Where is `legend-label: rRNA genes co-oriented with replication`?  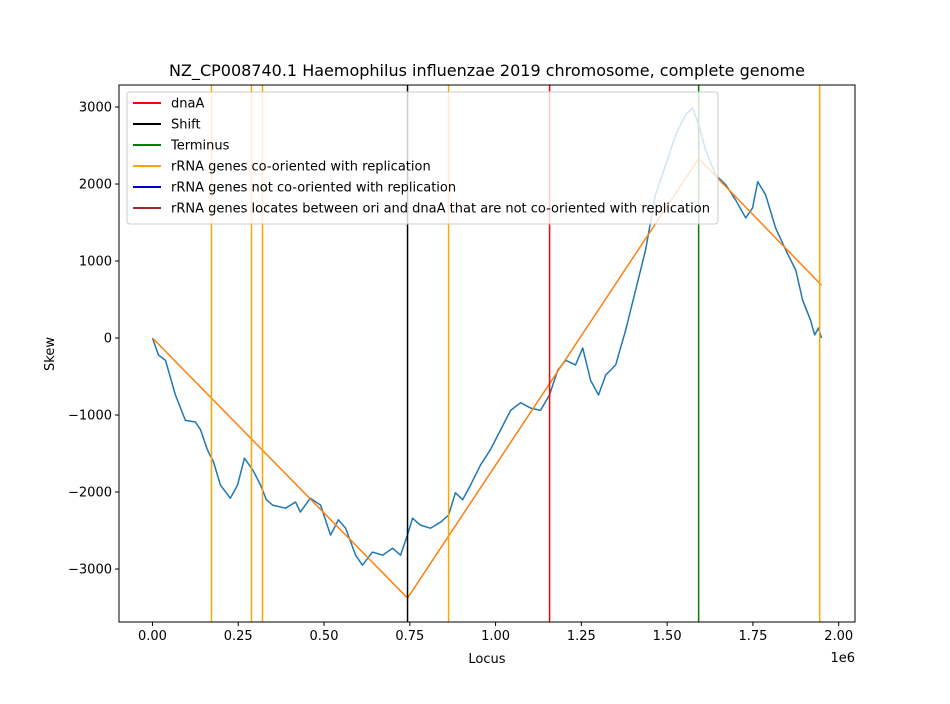 legend-label: rRNA genes co-oriented with replication is located at coordinates (301, 167).